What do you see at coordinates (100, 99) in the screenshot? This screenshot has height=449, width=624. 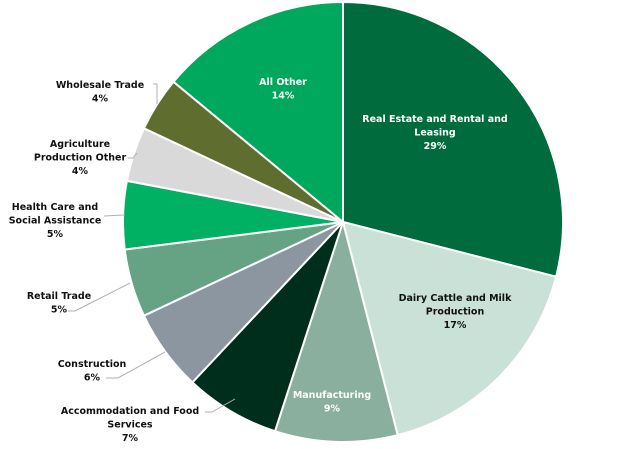 I see `data-label-wholesale-trade: 4%` at bounding box center [100, 99].